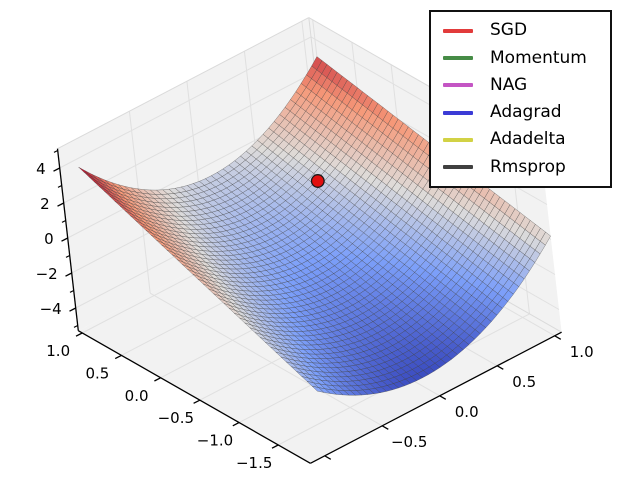 This screenshot has height=480, width=620. What do you see at coordinates (137, 396) in the screenshot?
I see `x-tick-label: 0.0` at bounding box center [137, 396].